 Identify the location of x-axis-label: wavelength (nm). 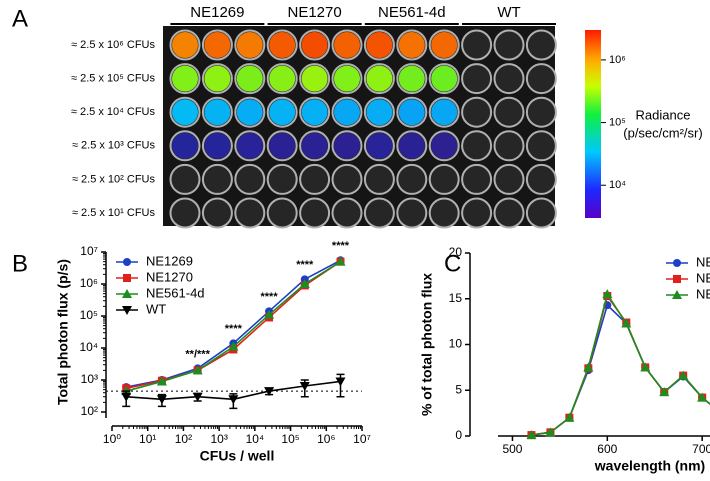
(649, 466).